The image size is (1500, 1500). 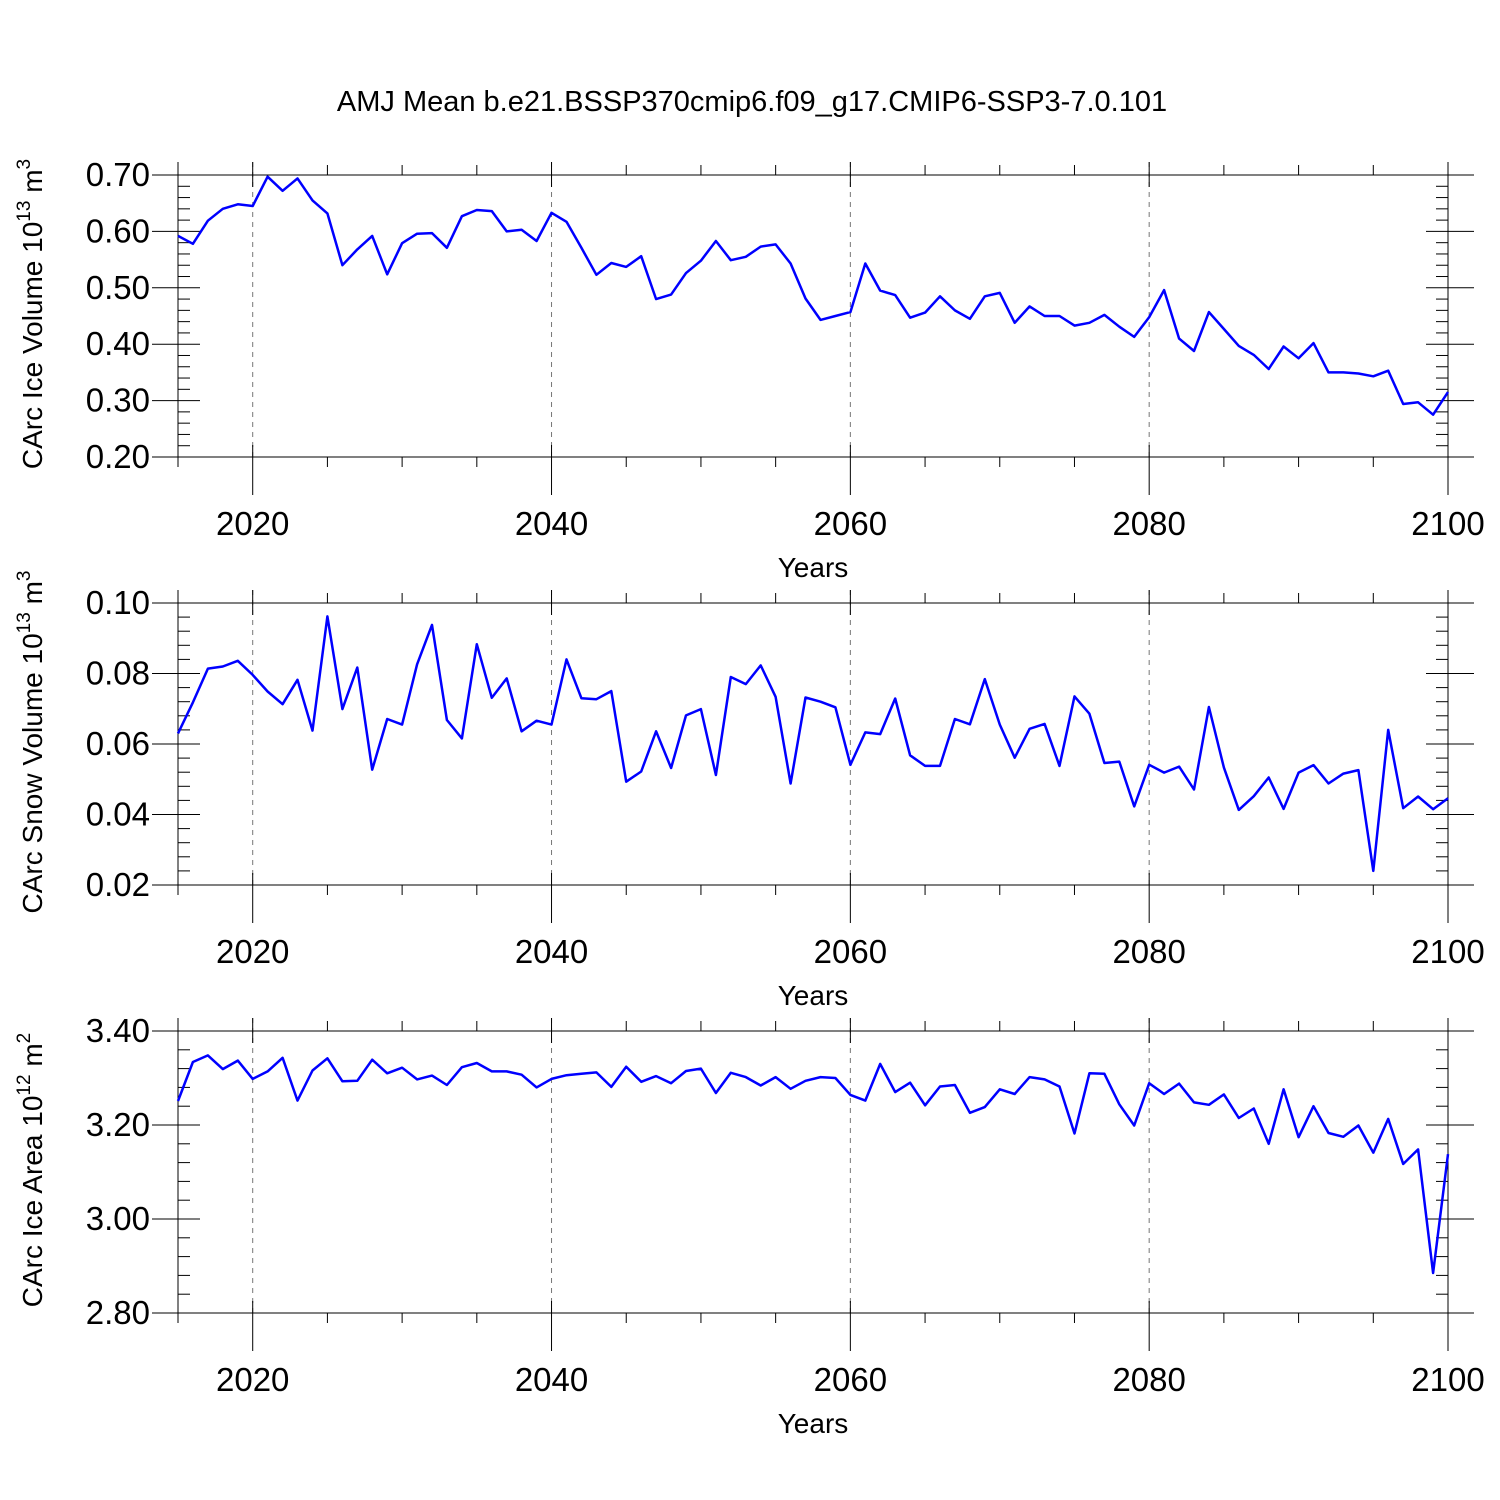 What do you see at coordinates (118, 174) in the screenshot?
I see `y-tick-label: 0.70` at bounding box center [118, 174].